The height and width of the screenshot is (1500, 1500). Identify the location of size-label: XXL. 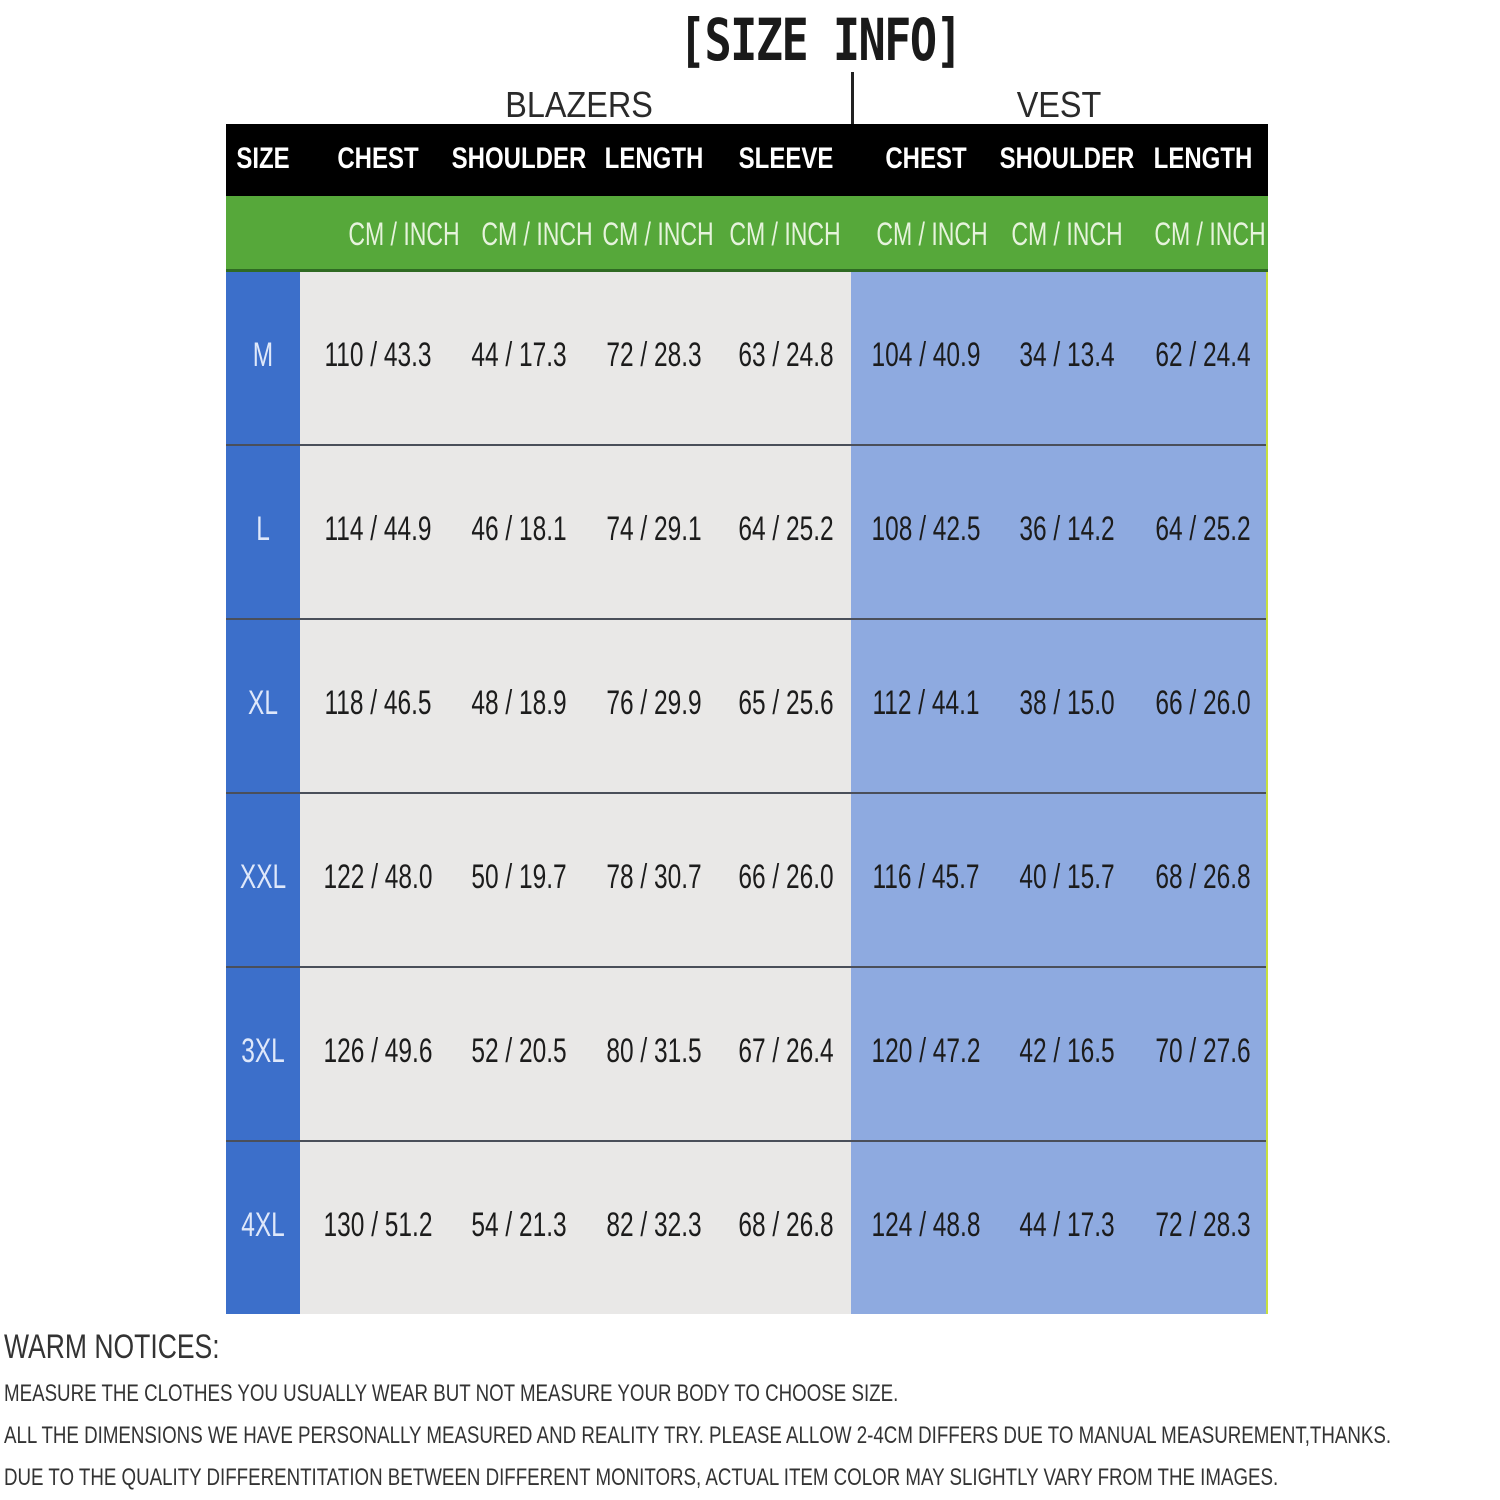
(263, 877).